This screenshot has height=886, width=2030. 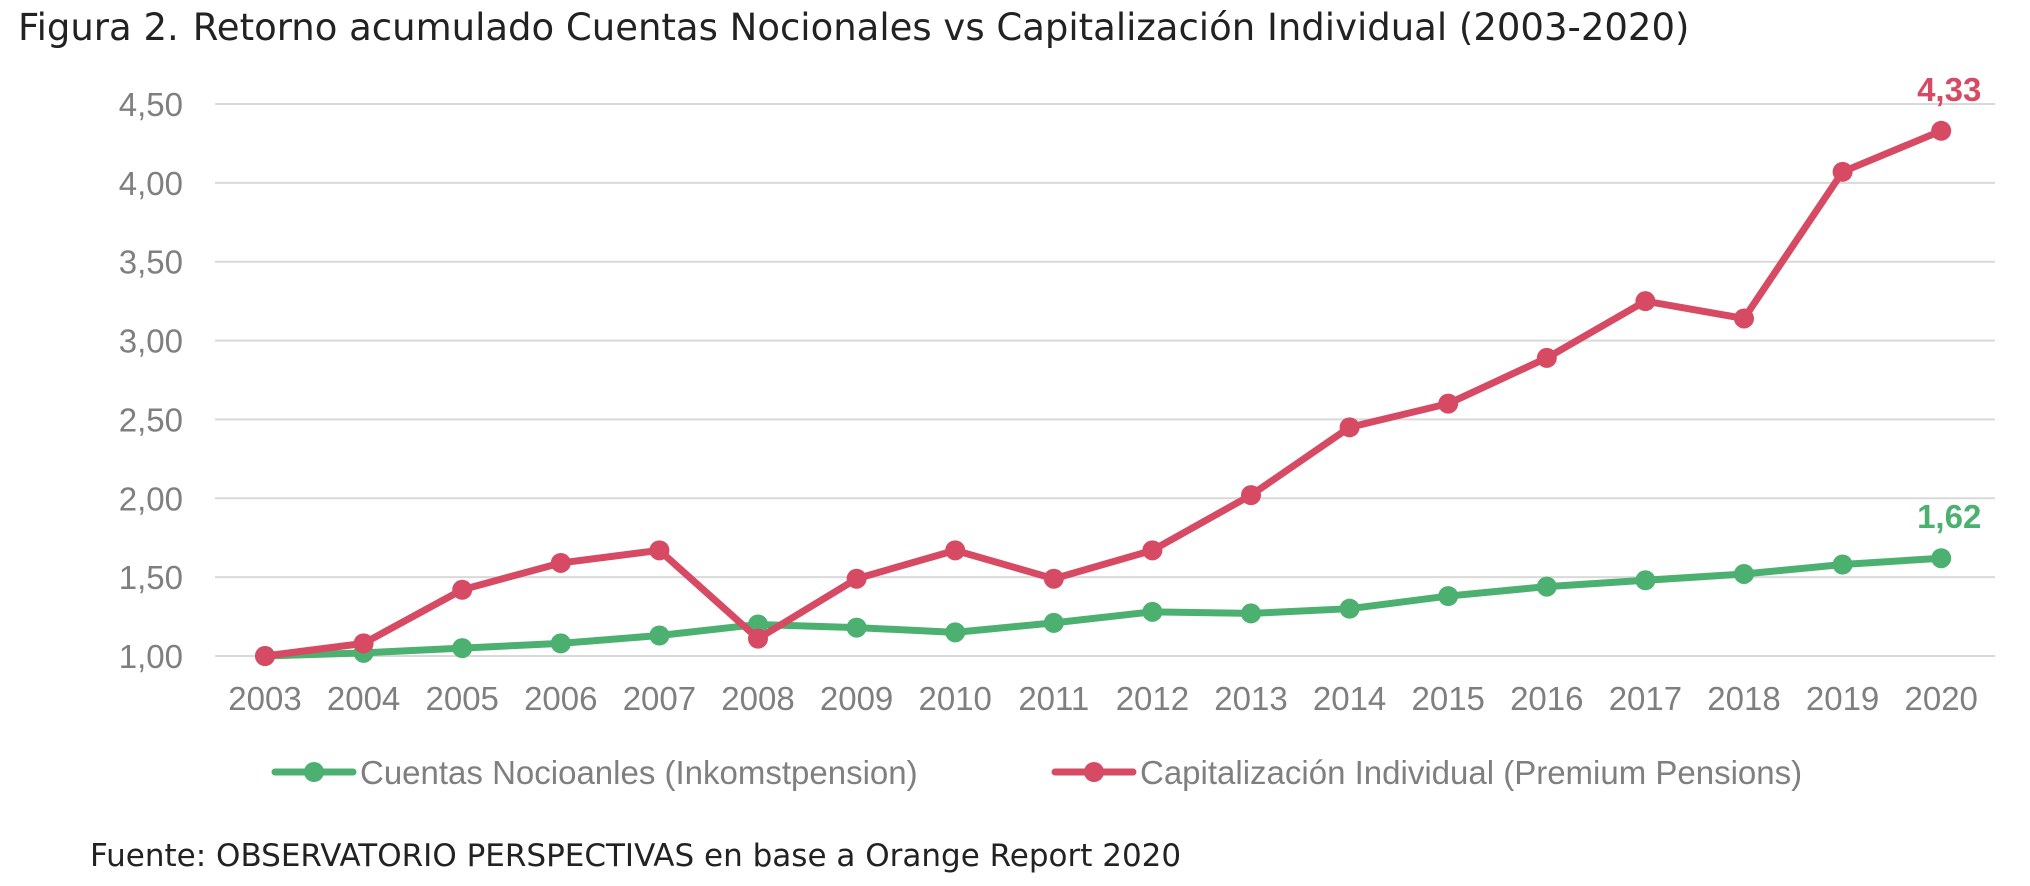 What do you see at coordinates (151, 183) in the screenshot?
I see `y-tick-label: 4,00` at bounding box center [151, 183].